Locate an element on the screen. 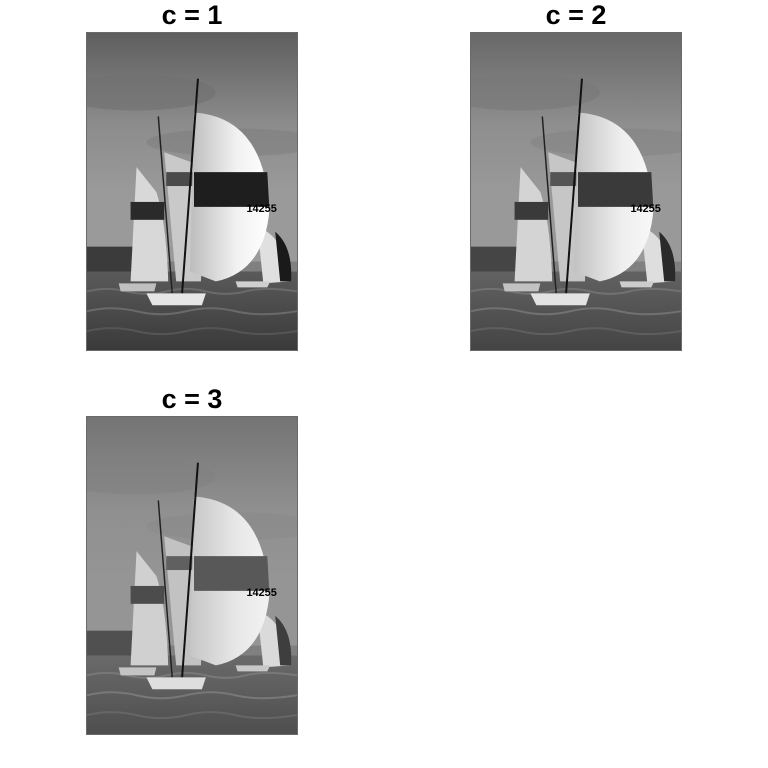  panel-c1: c = 1 is located at coordinates (192, 176).